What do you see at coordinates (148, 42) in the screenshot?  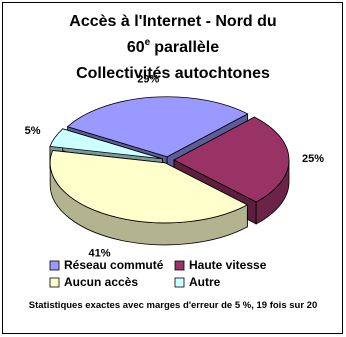 I see `title-superscript: e` at bounding box center [148, 42].